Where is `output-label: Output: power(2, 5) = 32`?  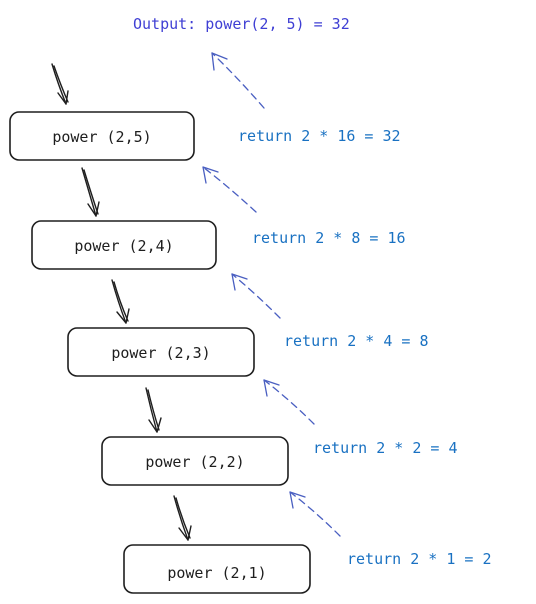
output-label: Output: power(2, 5) = 32 is located at coordinates (241, 24).